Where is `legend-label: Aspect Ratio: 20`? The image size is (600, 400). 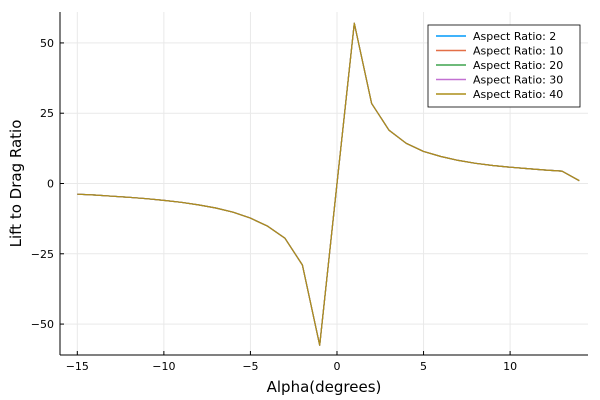
legend-label: Aspect Ratio: 20 is located at coordinates (518, 65).